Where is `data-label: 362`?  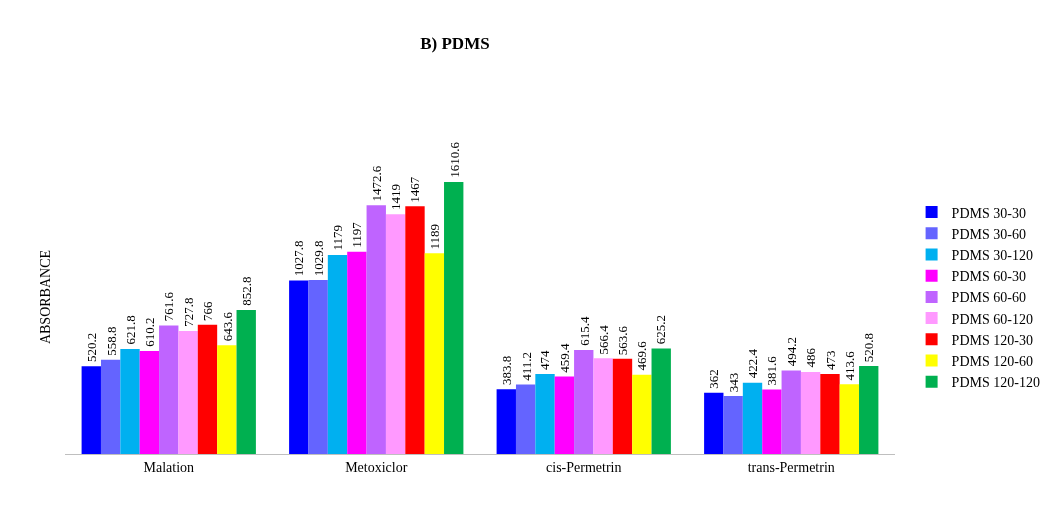
data-label: 362 is located at coordinates (713, 379).